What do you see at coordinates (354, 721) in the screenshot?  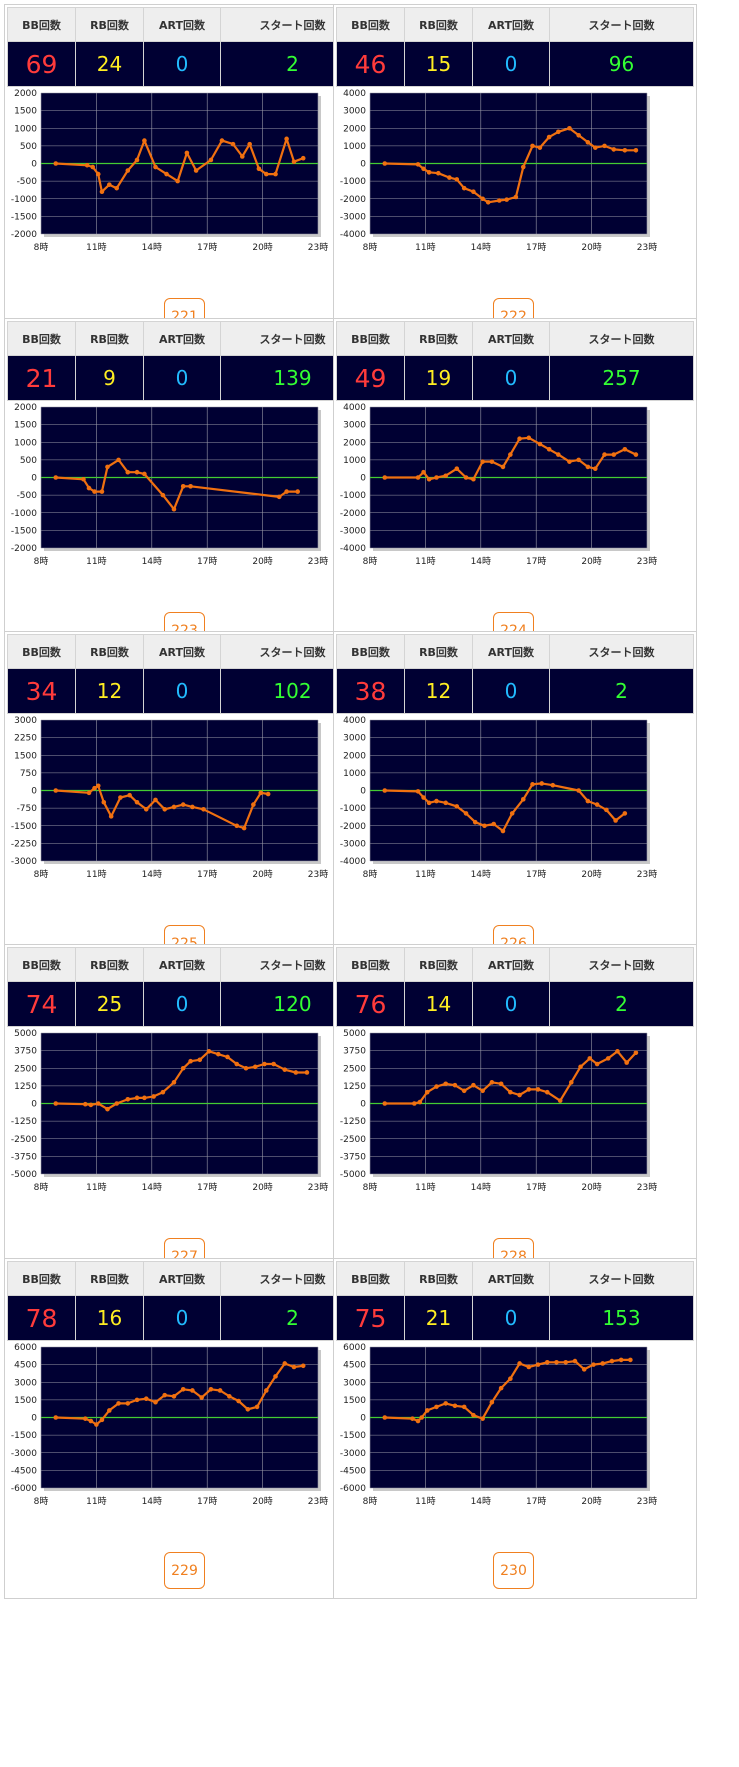 I see `y-tick-label: 4000` at bounding box center [354, 721].